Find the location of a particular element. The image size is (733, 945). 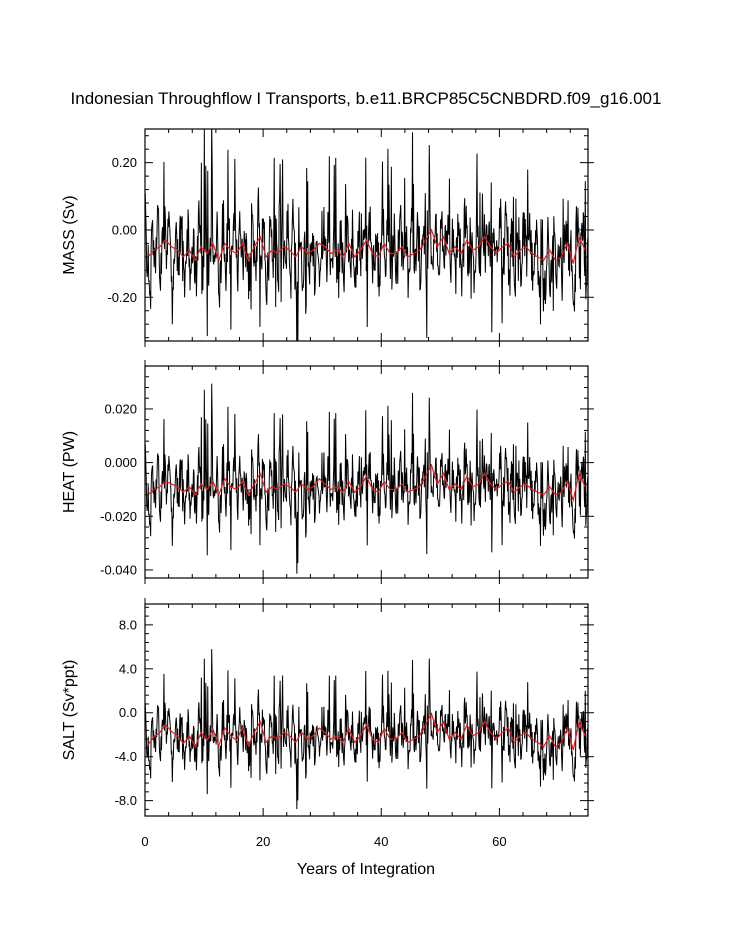

heat-monthly-line is located at coordinates (366, 478).